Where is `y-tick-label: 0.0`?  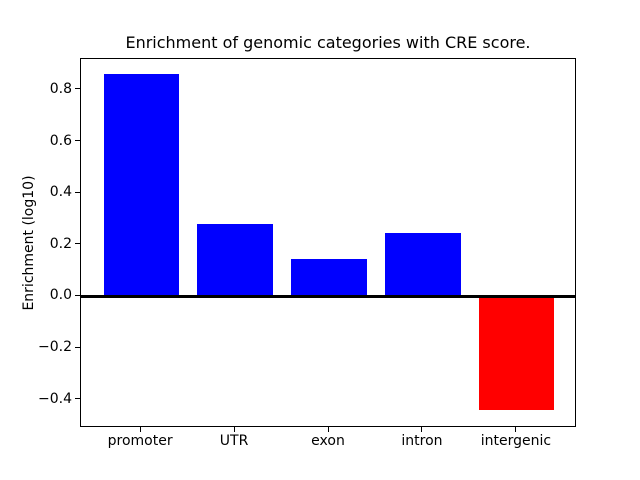
y-tick-label: 0.0 is located at coordinates (60, 295).